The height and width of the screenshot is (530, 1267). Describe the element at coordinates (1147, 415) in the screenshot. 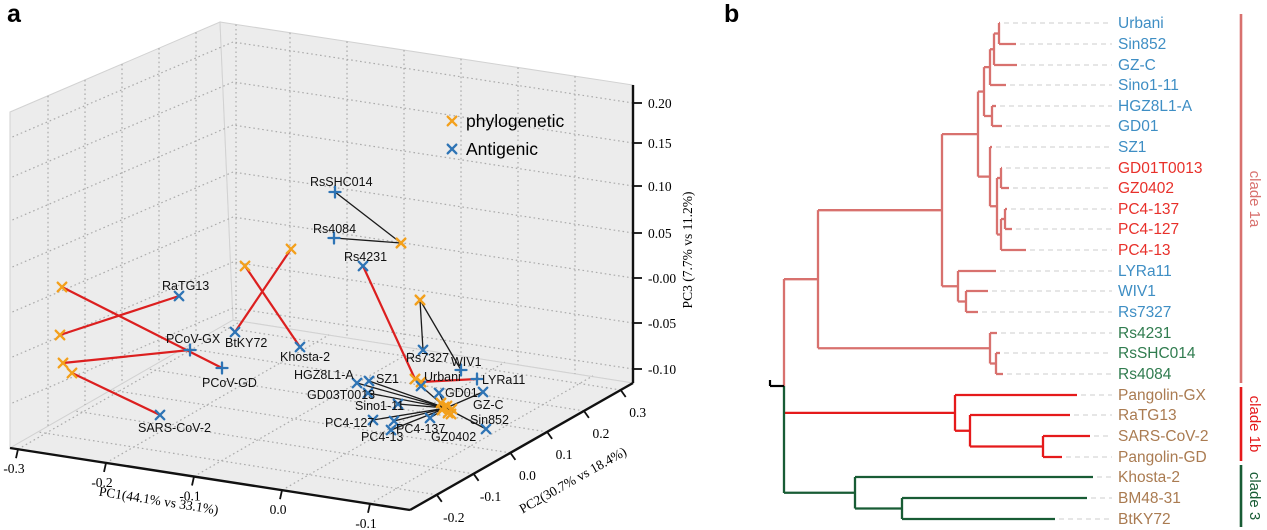

I see `taxon-label: RaTG13` at that location.